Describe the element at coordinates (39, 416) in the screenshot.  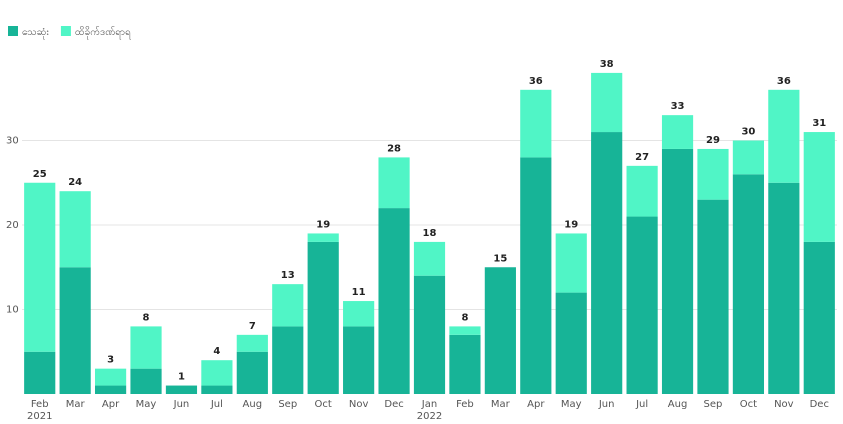
I see `x-year-label: 2021` at that location.